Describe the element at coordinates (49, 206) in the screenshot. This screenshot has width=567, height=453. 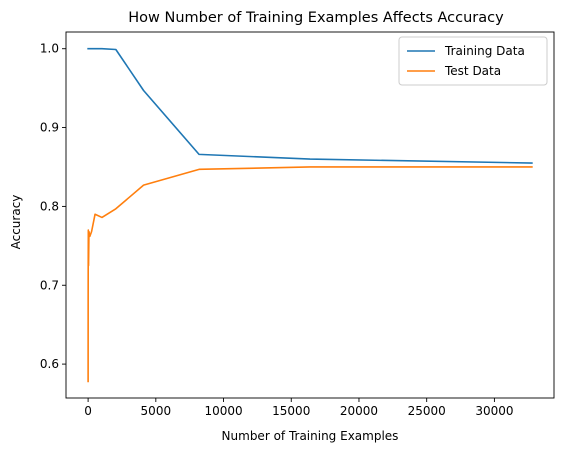
I see `y-tick-label: 0.8` at that location.